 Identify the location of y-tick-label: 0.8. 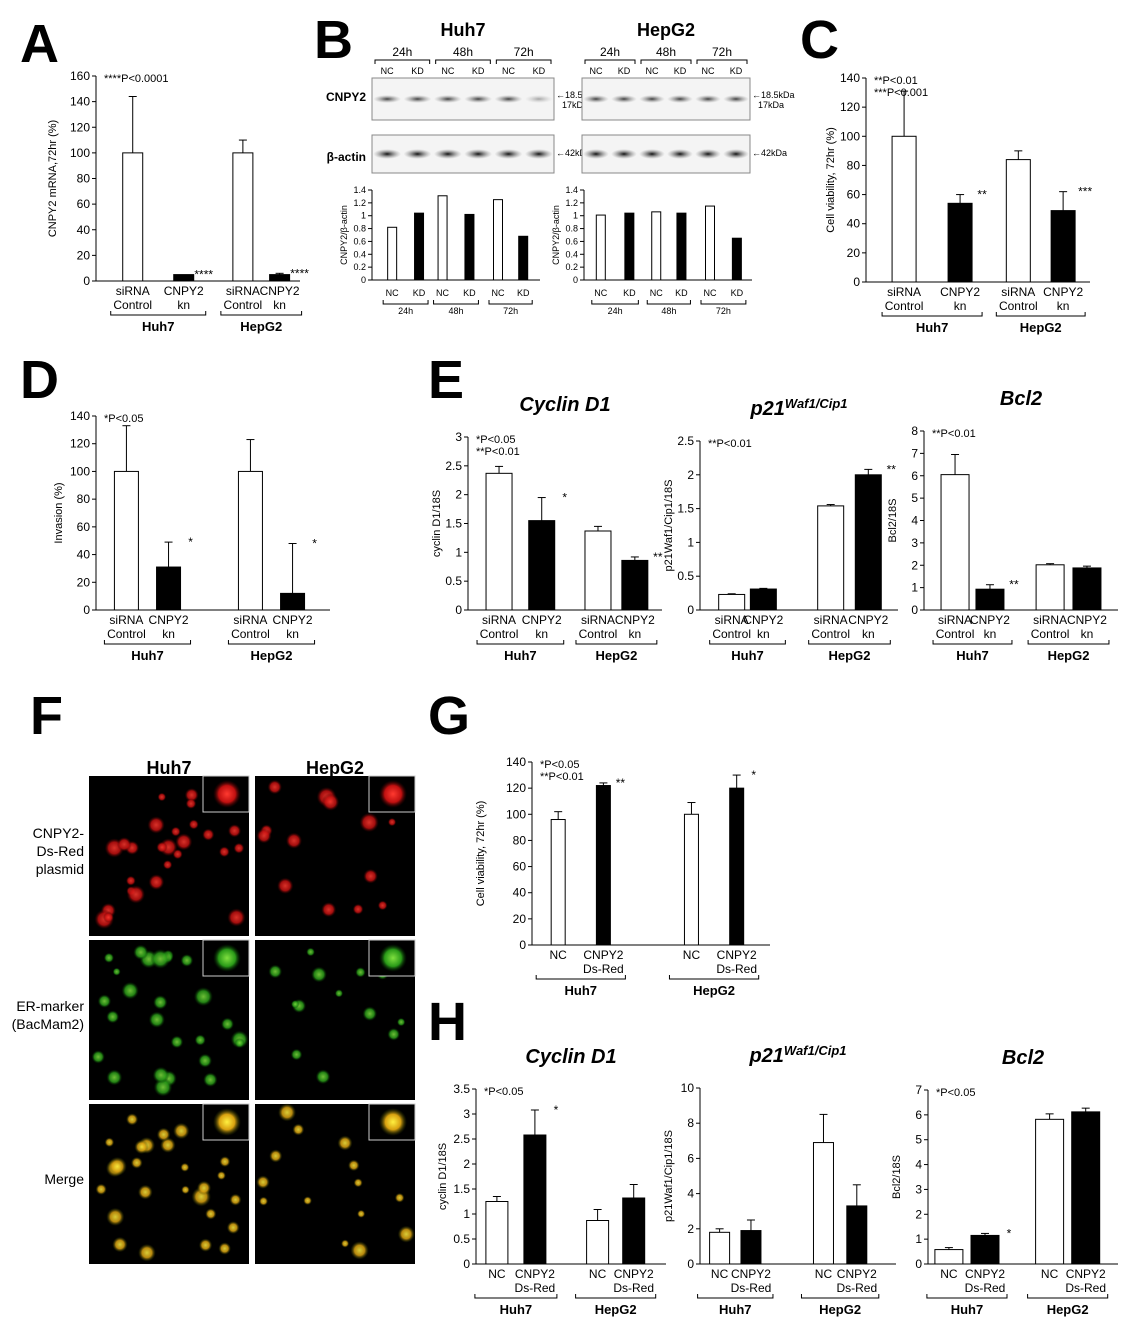
(359, 229).